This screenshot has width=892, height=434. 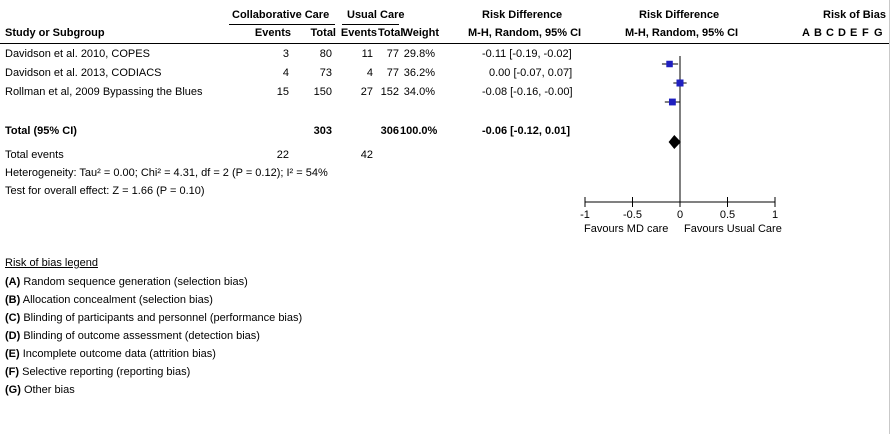 What do you see at coordinates (55, 33) in the screenshot?
I see `header-study-or-subgroup: Study or Subgroup` at bounding box center [55, 33].